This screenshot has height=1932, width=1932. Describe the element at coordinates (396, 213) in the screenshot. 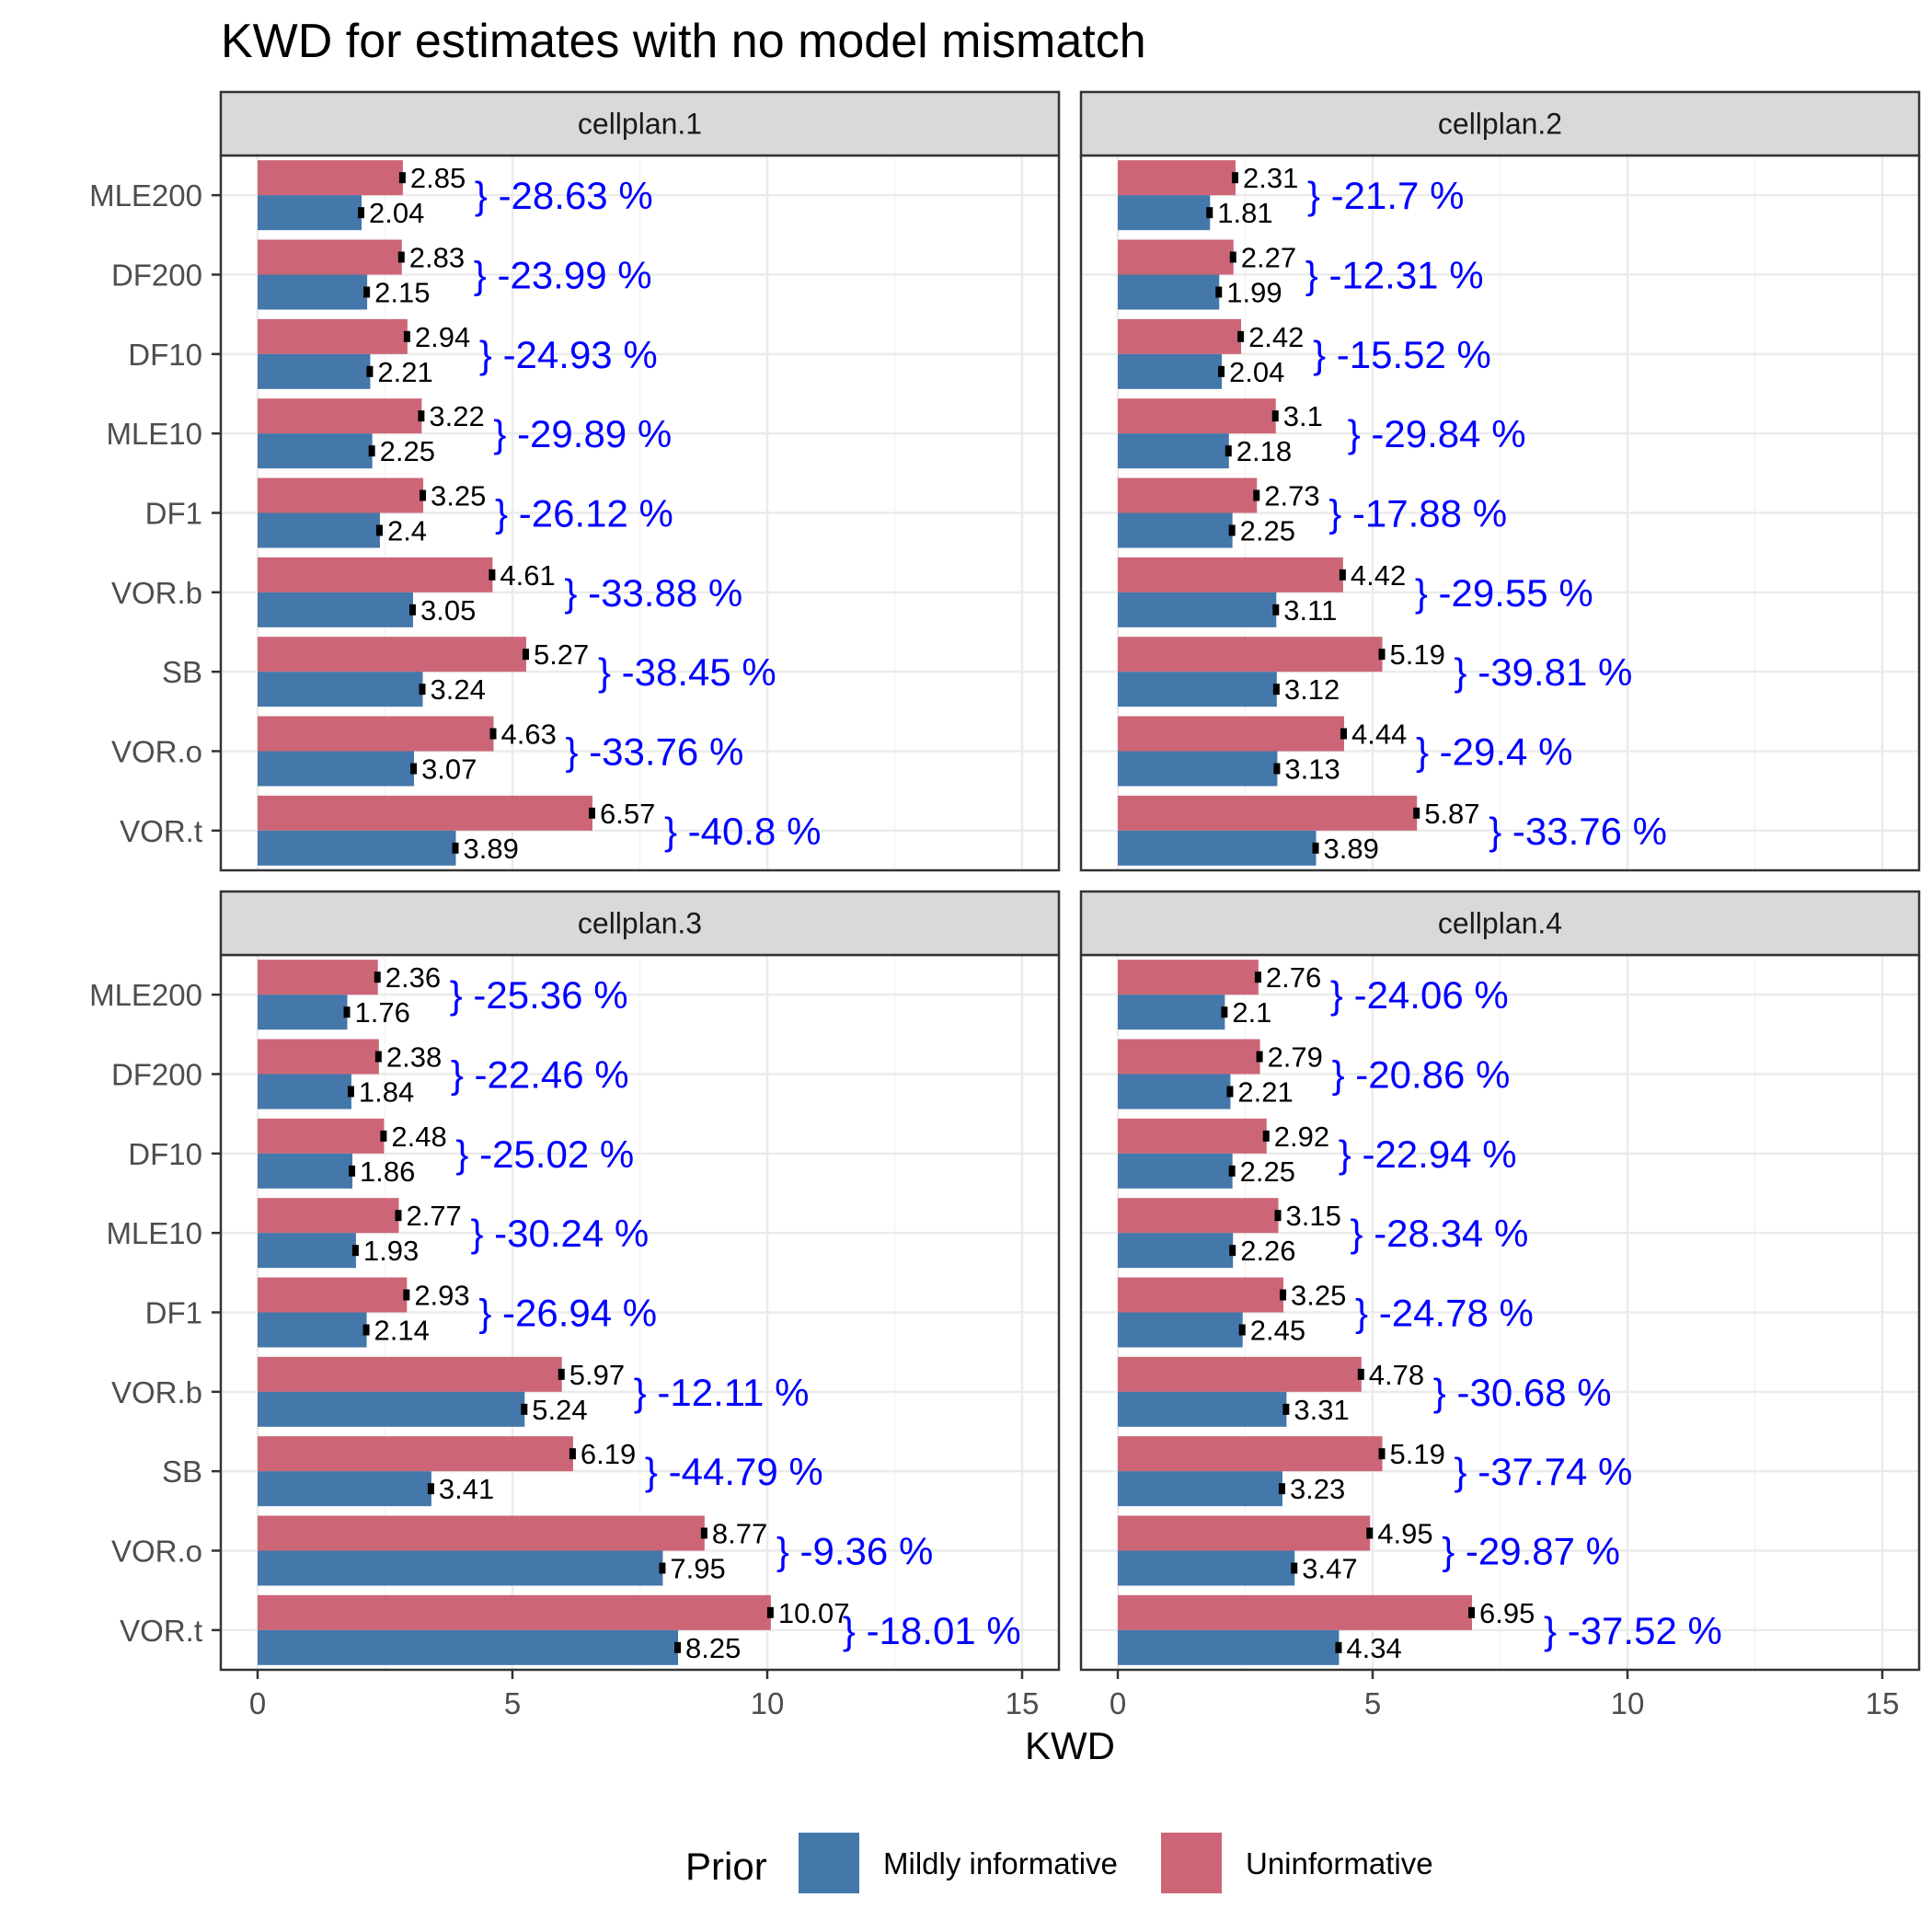

I see `value-label-mildly-informative-MLE200: 2.04` at that location.